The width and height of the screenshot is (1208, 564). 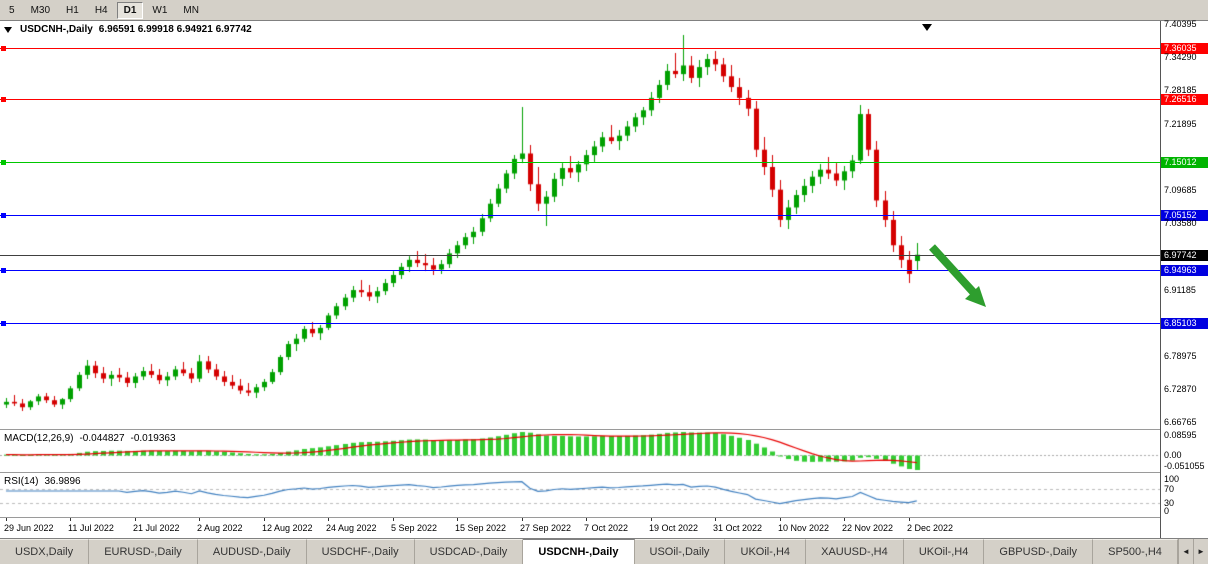 I want to click on timeframe-button-h1: H1, so click(x=72, y=10).